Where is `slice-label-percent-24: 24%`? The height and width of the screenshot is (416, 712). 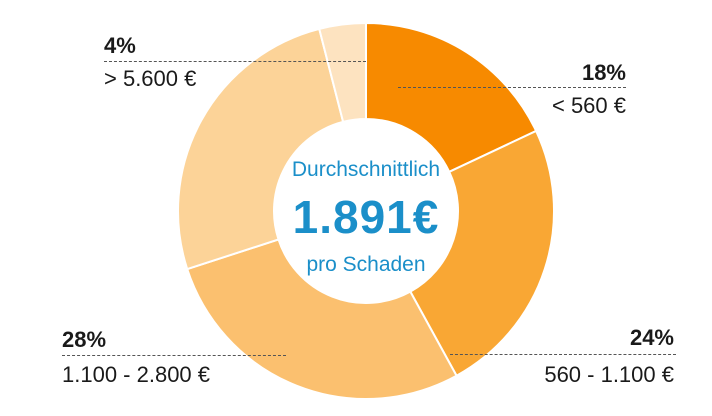 slice-label-percent-24: 24% is located at coordinates (651, 337).